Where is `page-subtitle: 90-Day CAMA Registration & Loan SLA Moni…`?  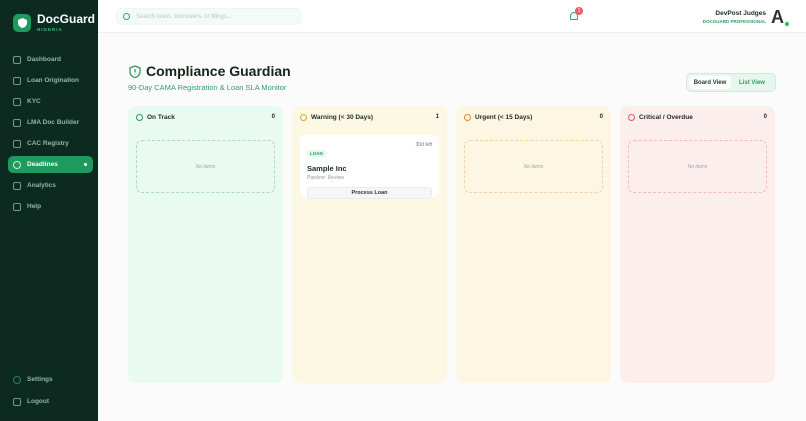 page-subtitle: 90-Day CAMA Registration & Loan SLA Moni… is located at coordinates (207, 87).